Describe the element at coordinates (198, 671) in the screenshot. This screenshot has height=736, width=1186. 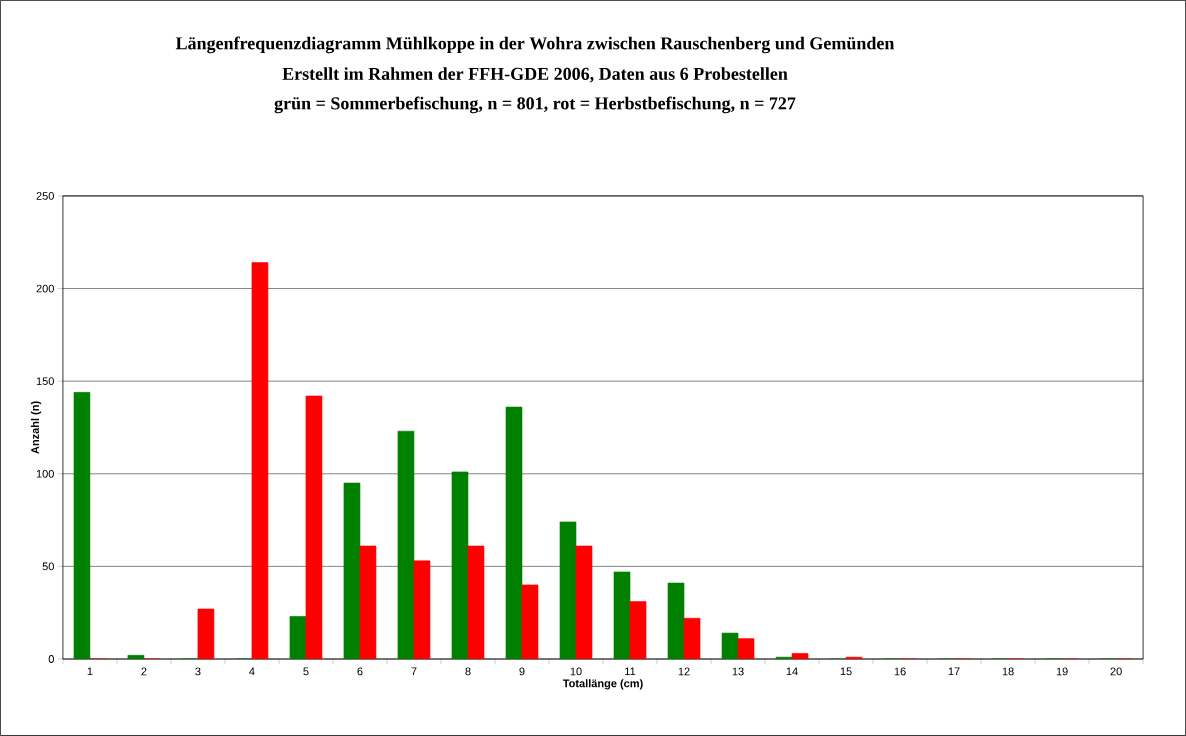
I see `x-tick-label: 3` at that location.